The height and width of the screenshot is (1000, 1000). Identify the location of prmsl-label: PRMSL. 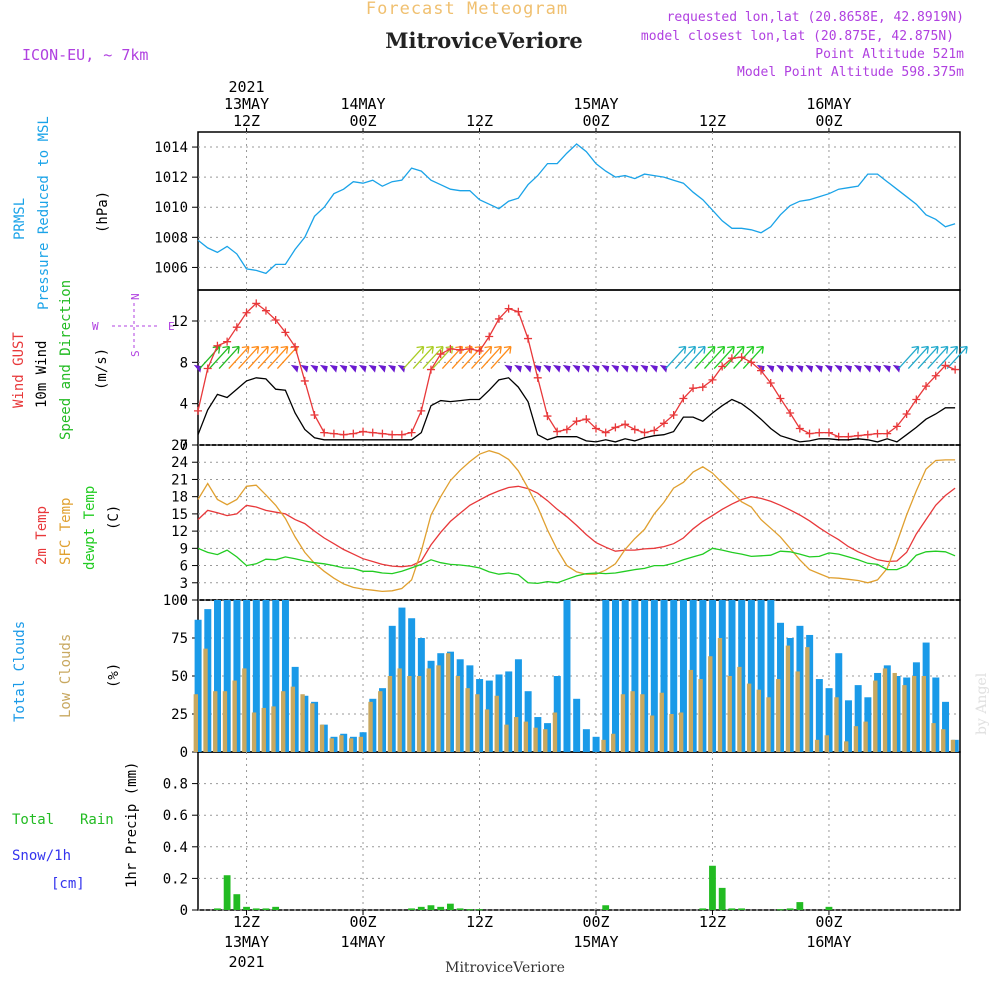
(20, 219).